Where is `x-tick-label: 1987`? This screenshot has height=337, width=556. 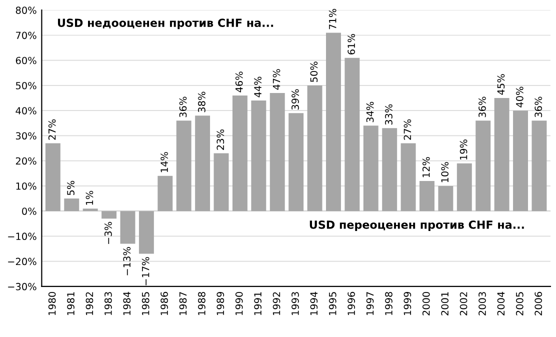 x-tick-label: 1987 is located at coordinates (183, 303).